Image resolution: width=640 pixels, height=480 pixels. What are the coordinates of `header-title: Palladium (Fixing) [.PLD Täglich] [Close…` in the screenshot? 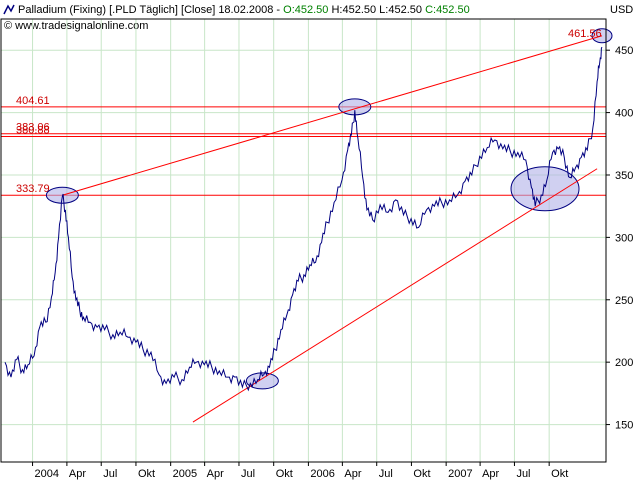 It's located at (150, 10).